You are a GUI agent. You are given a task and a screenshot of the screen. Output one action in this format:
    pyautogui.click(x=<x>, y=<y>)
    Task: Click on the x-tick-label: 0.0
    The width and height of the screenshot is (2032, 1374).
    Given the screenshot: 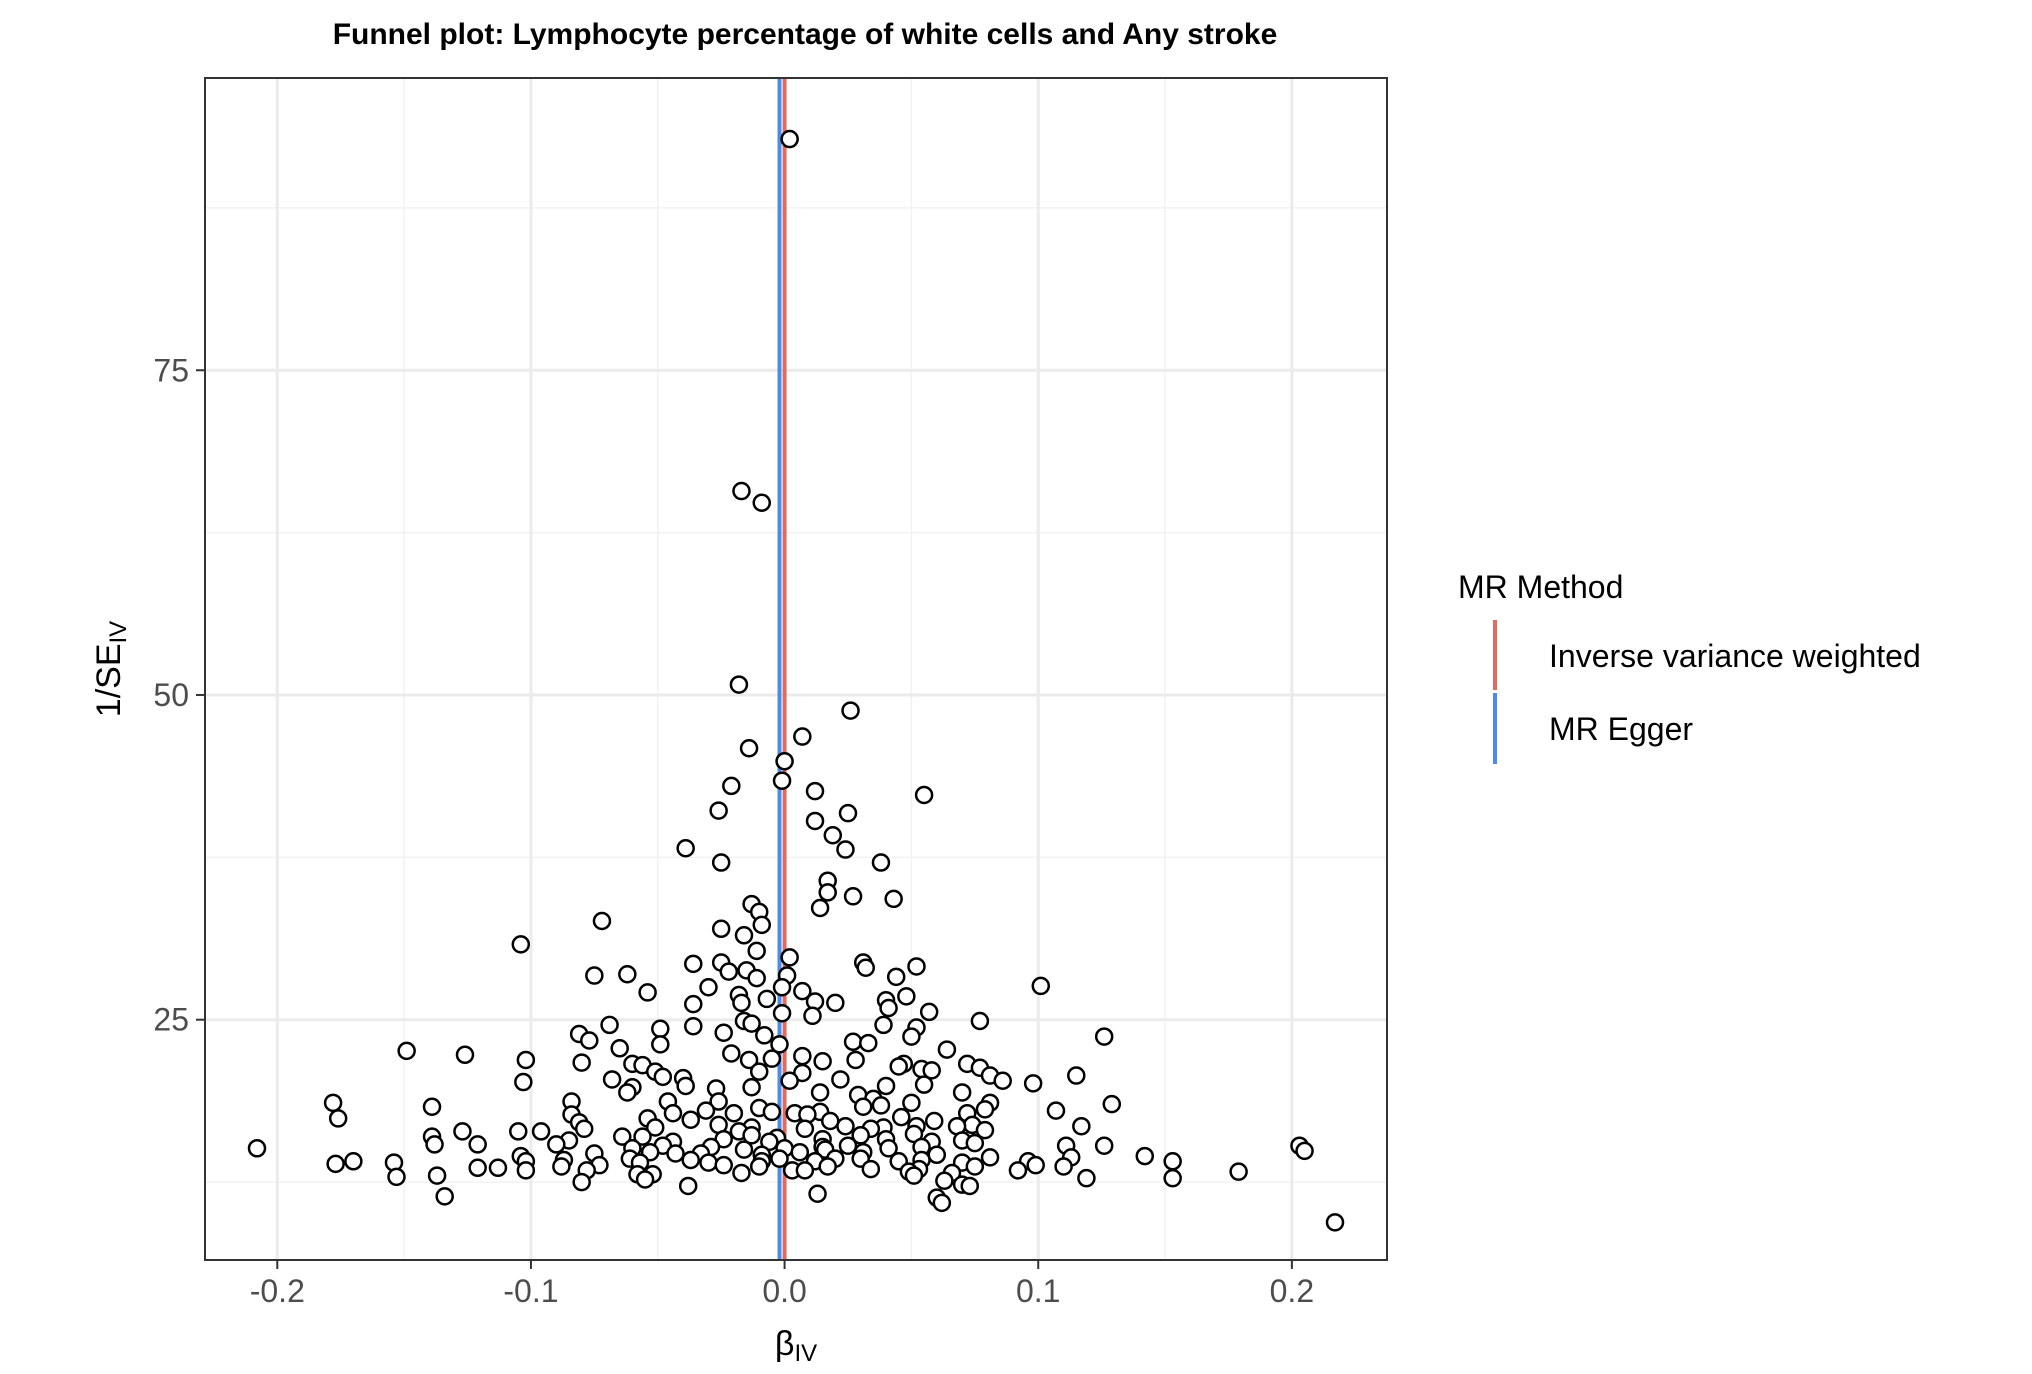 What is the action you would take?
    pyautogui.click(x=784, y=1291)
    